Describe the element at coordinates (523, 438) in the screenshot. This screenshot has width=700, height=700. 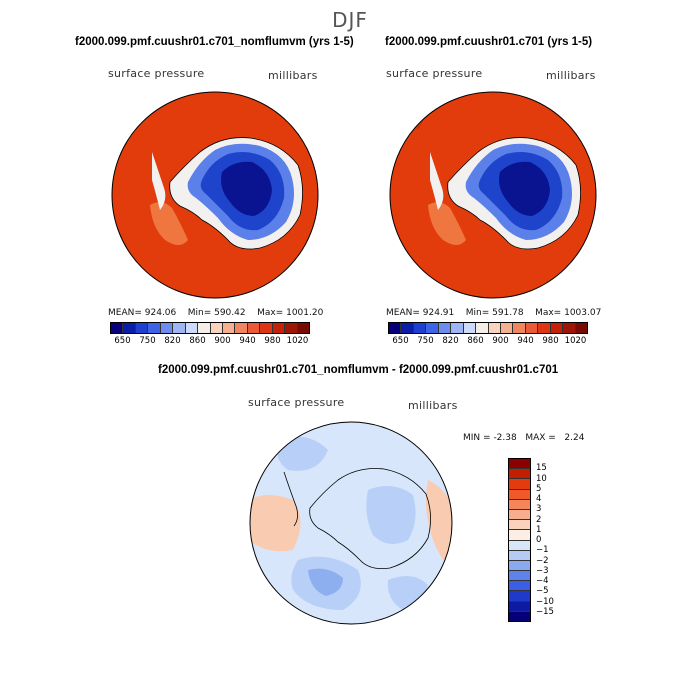
I see `diff-minmax: MIN = -2.38 MAX = 2.24` at that location.